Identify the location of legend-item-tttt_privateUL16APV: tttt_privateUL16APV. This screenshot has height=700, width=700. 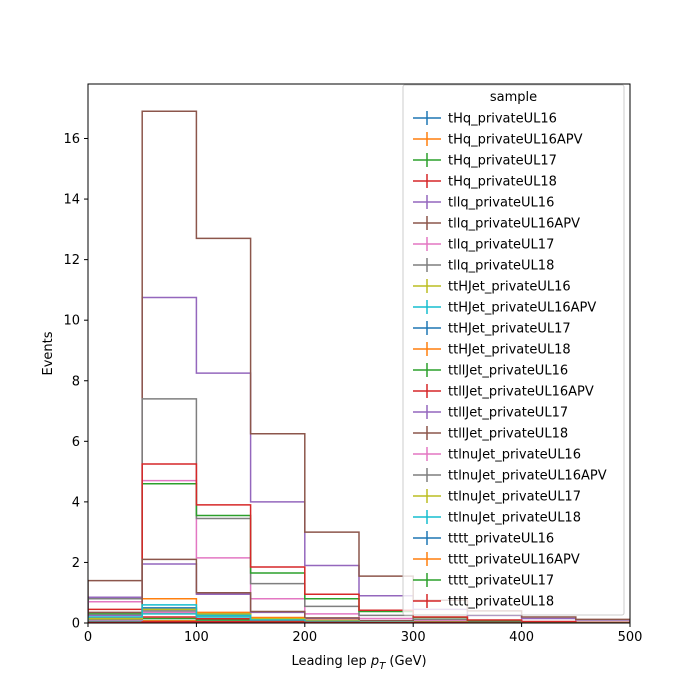
(496, 560).